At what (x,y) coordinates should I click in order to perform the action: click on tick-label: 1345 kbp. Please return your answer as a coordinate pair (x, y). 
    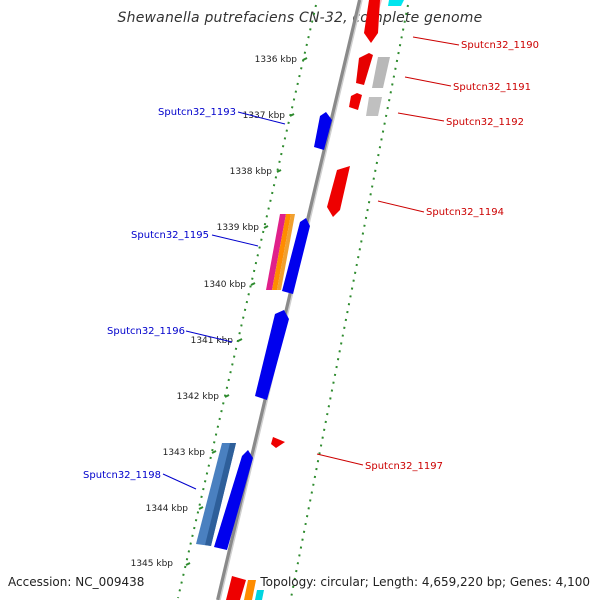
    Looking at the image, I should click on (152, 564).